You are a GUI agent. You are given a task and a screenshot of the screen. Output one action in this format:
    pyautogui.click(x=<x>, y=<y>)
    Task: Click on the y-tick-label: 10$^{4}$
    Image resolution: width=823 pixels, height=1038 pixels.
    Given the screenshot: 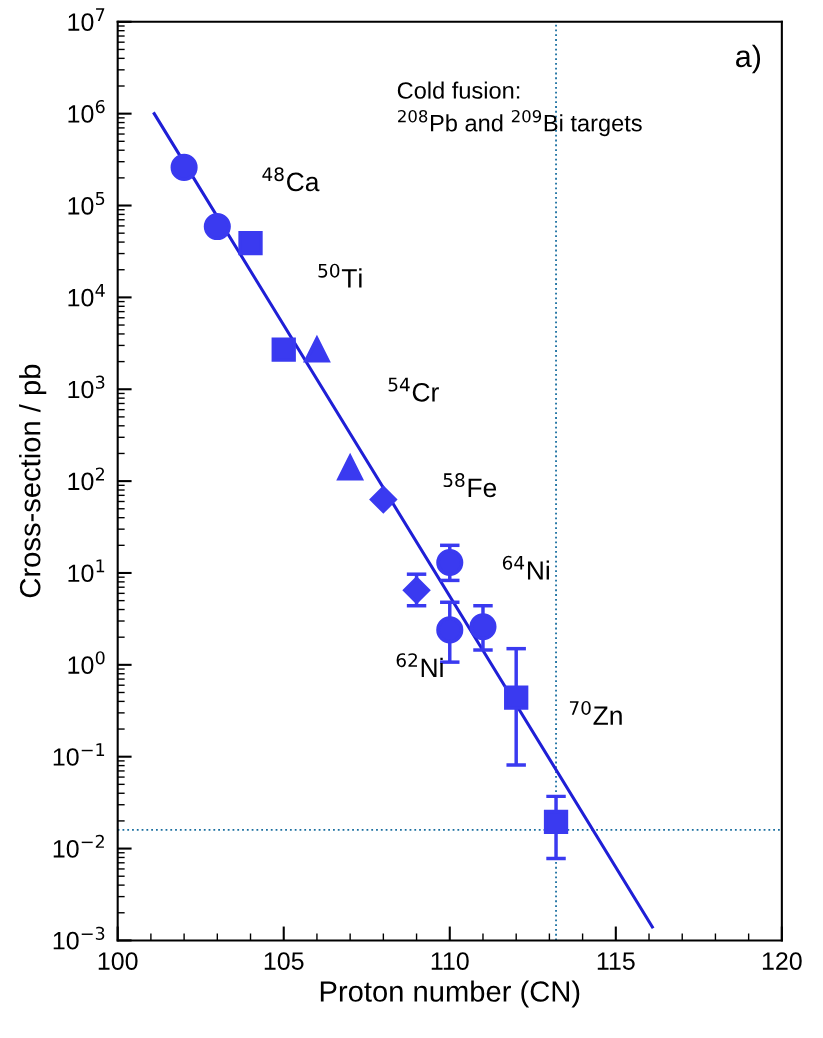 What is the action you would take?
    pyautogui.click(x=86, y=295)
    